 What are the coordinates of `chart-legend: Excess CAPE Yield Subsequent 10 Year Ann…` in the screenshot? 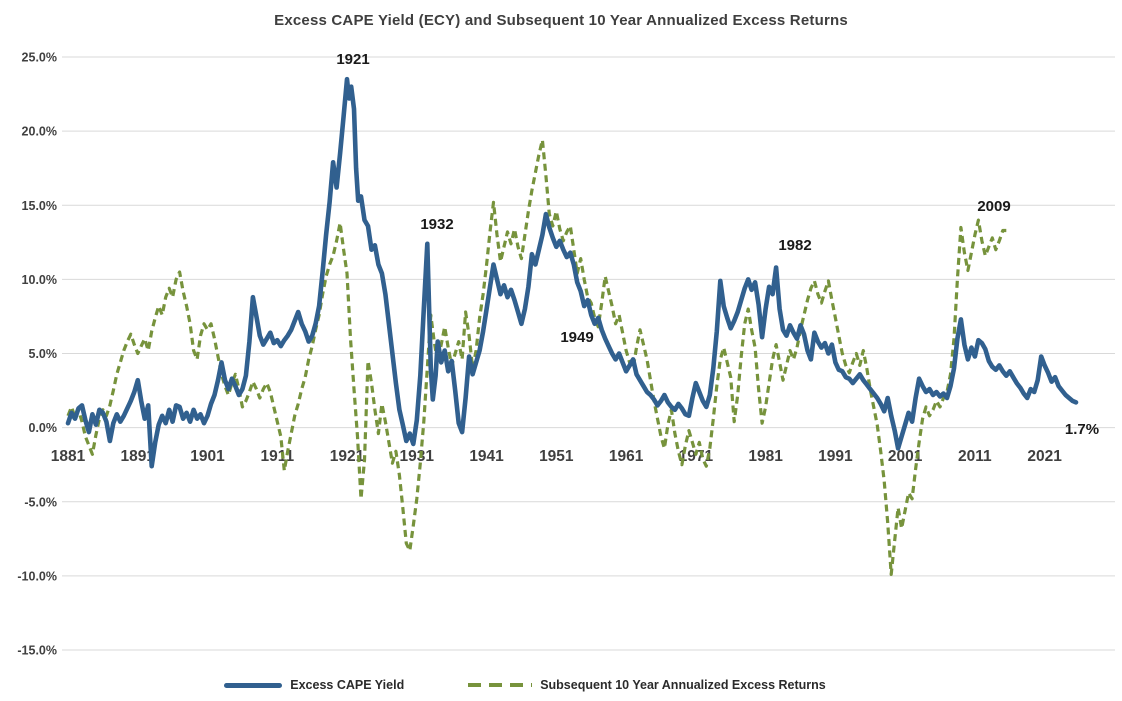 It's located at (543, 685).